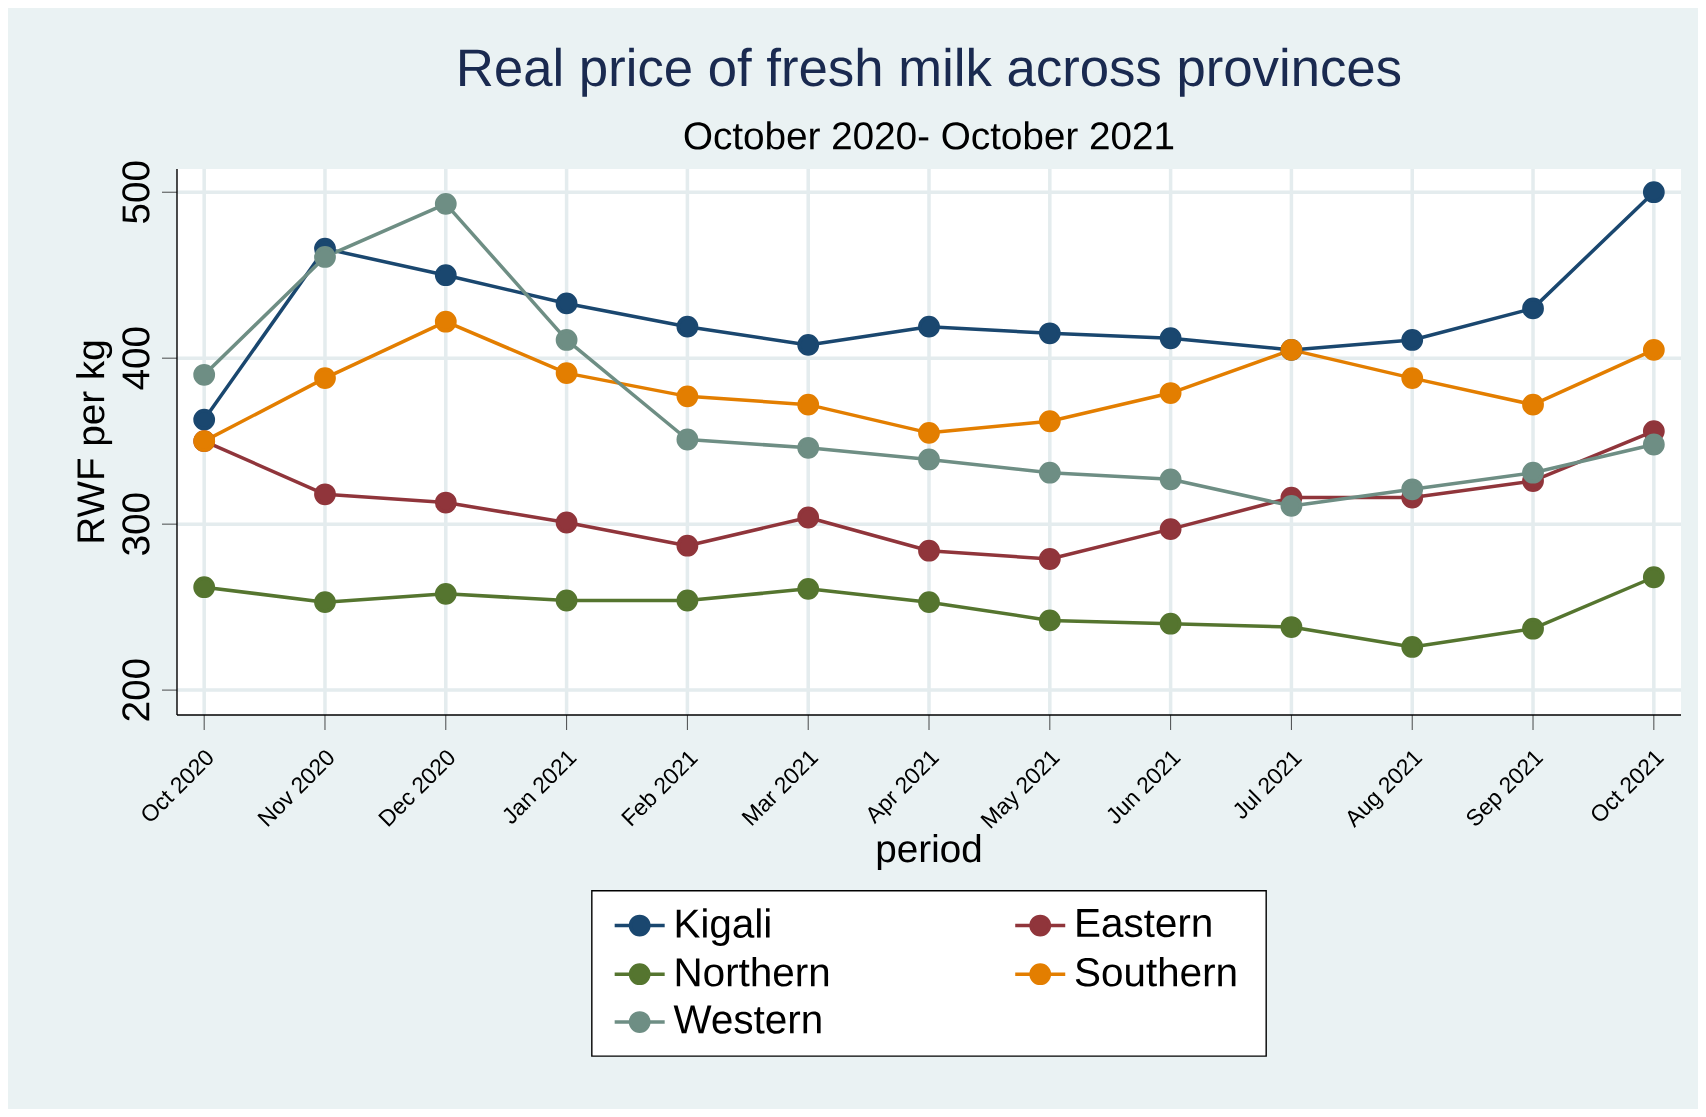 The image size is (1706, 1117). Describe the element at coordinates (929, 135) in the screenshot. I see `chart-subtitle: October 2020- October 2021` at that location.